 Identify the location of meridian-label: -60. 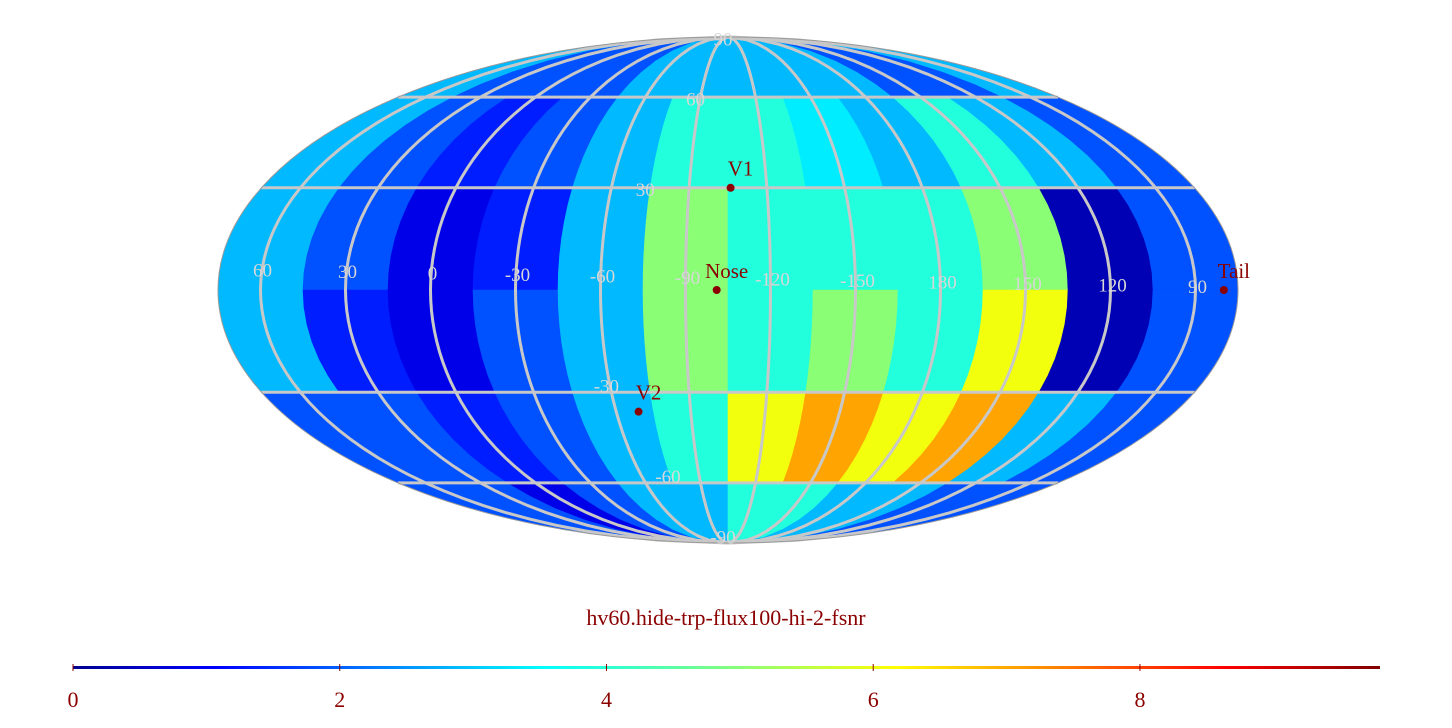
(602, 276).